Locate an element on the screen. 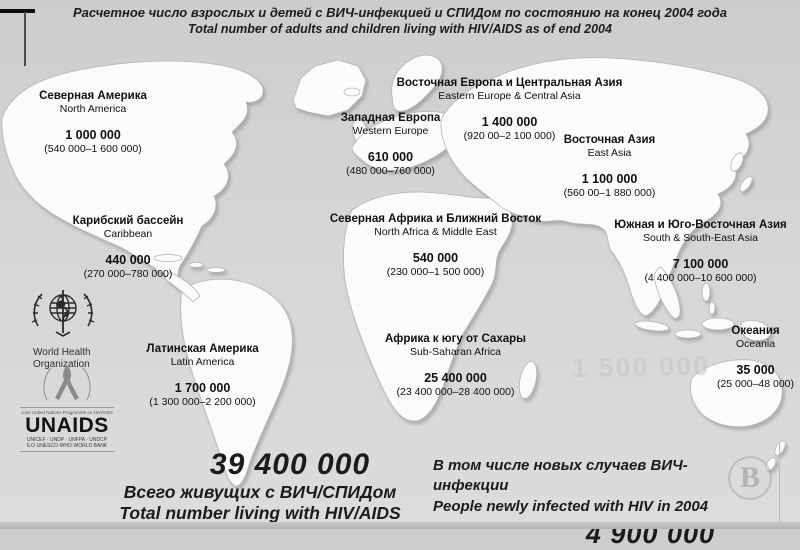 This screenshot has height=550, width=800. region-name-ru: Северная Америка is located at coordinates (93, 96).